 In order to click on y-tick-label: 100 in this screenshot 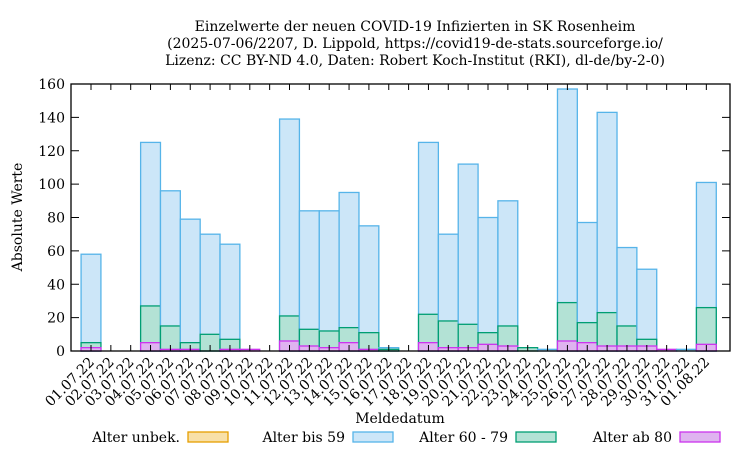, I will do `click(51, 185)`.